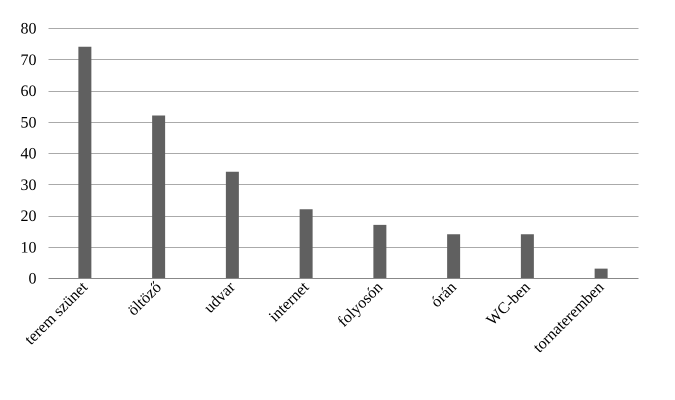 The height and width of the screenshot is (400, 675). What do you see at coordinates (444, 294) in the screenshot?
I see `x-tick-label: órán` at bounding box center [444, 294].